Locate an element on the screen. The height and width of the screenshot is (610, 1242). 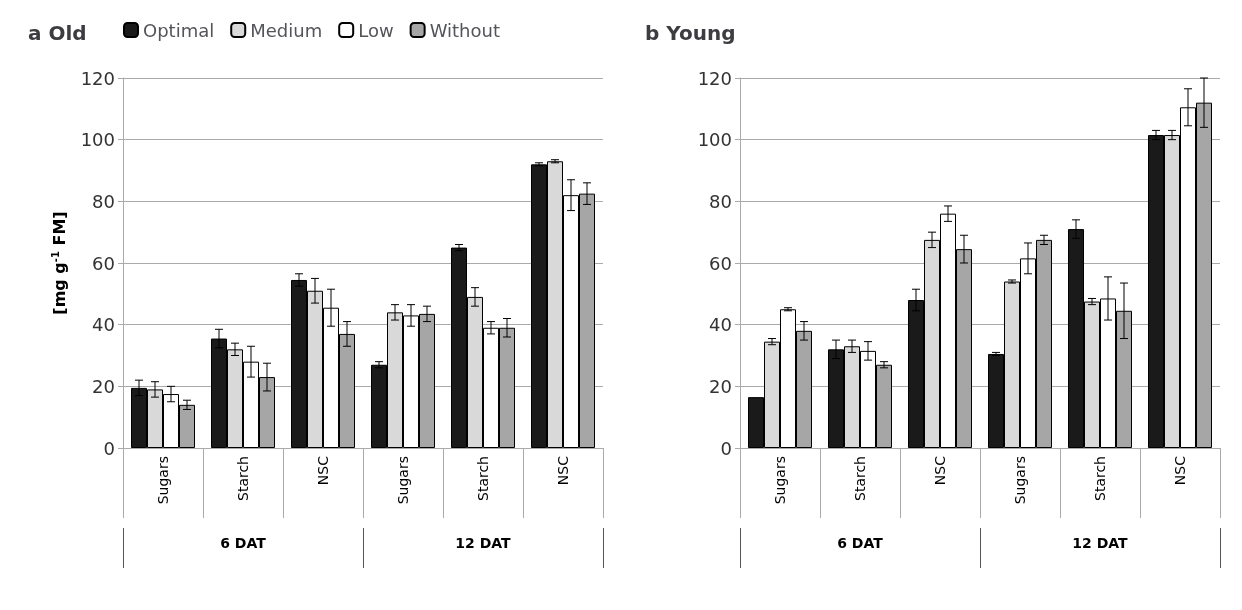
legend-label: Low is located at coordinates (376, 30).